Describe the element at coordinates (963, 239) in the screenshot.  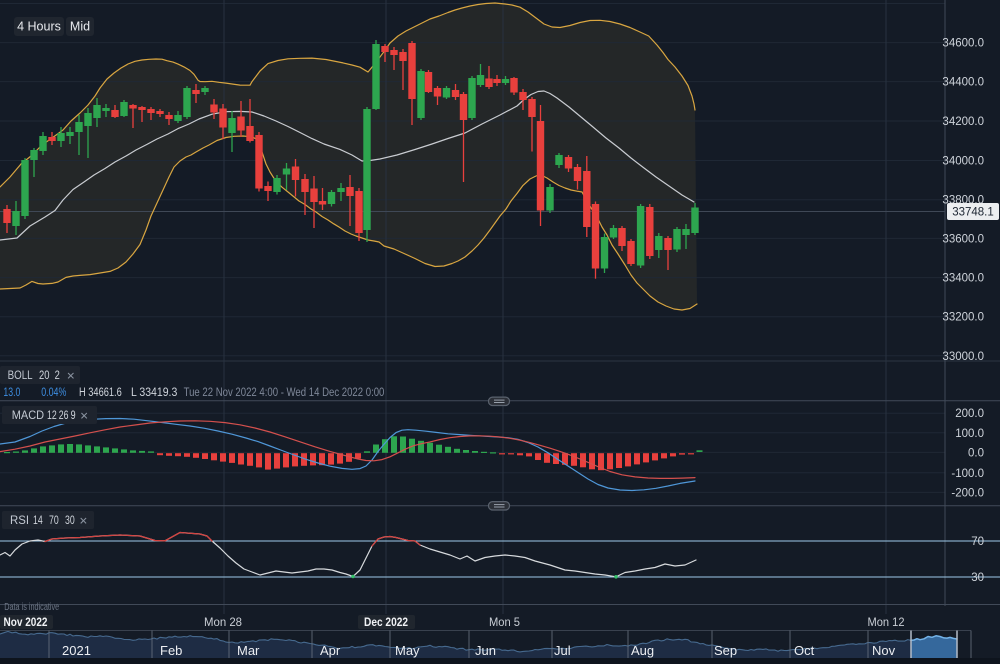
I see `svg-text: 33600.0` at that location.